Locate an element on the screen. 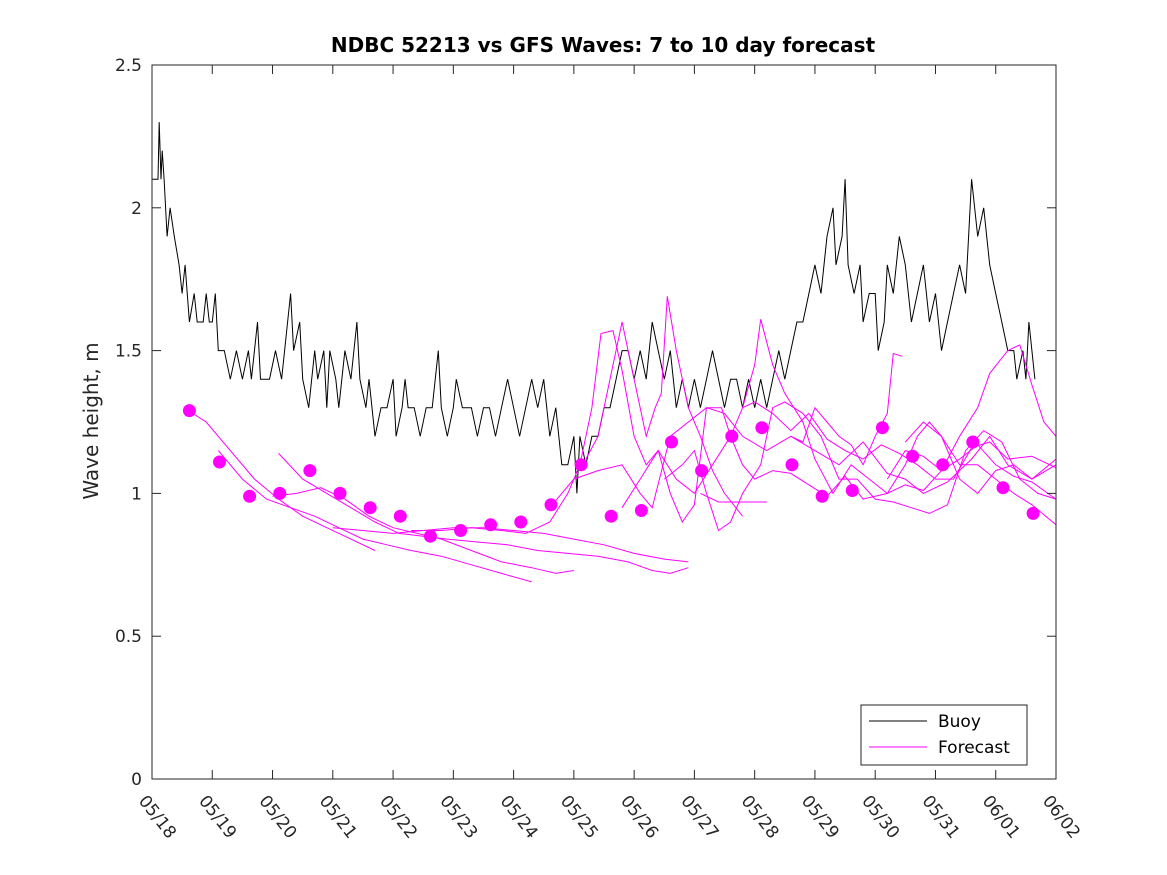 This screenshot has width=1167, height=875. y-tick-label: 2 is located at coordinates (136, 209).